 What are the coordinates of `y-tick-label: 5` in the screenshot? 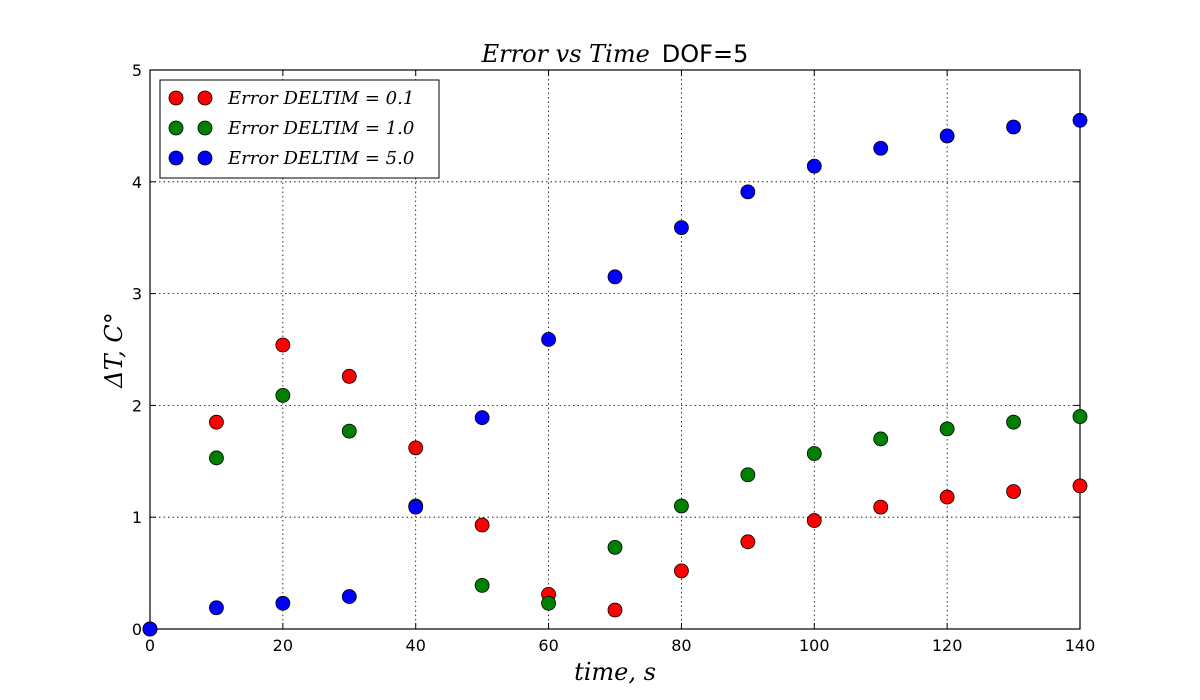 It's located at (137, 70).